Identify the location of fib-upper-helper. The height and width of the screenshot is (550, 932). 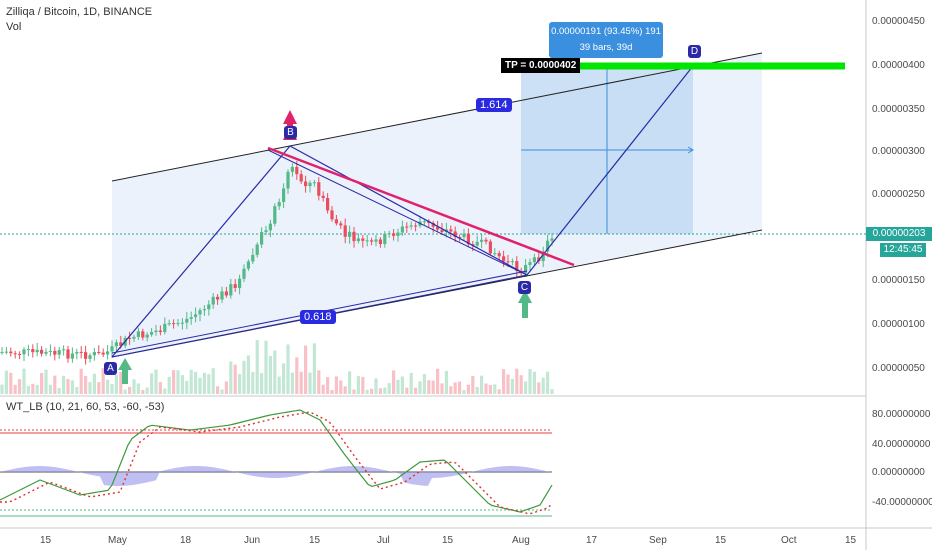
(397, 212).